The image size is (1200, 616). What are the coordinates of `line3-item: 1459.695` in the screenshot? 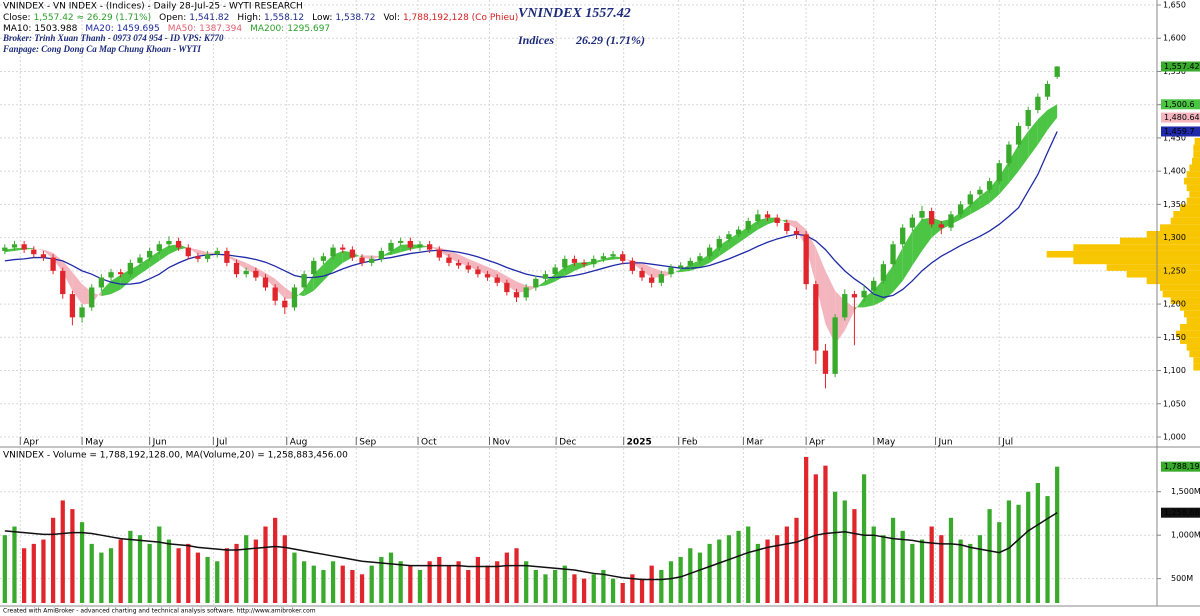 It's located at (138, 29).